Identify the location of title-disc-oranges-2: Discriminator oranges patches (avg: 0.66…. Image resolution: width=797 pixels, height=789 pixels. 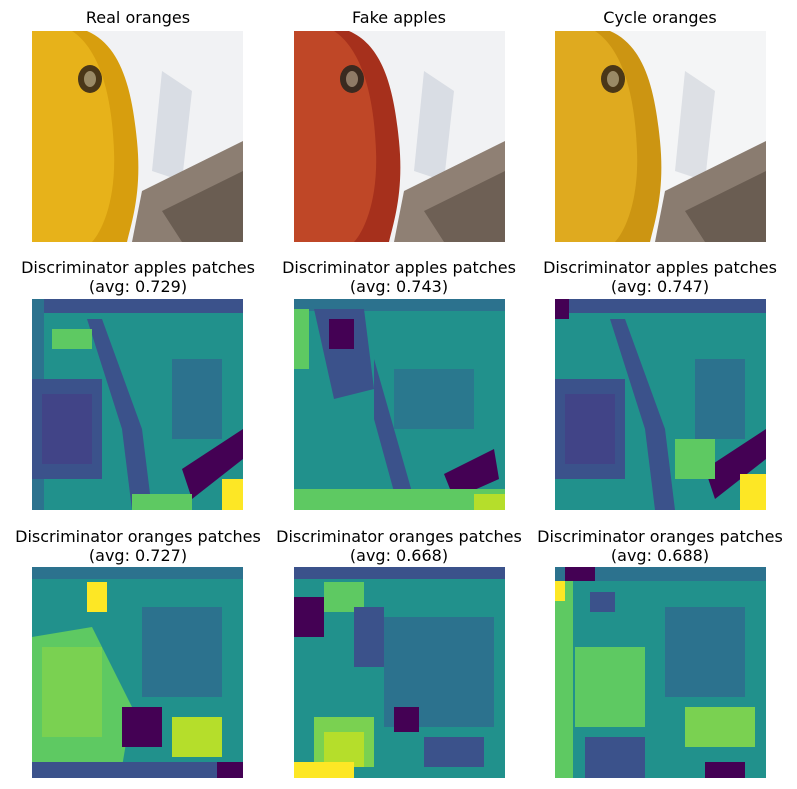
(399, 546).